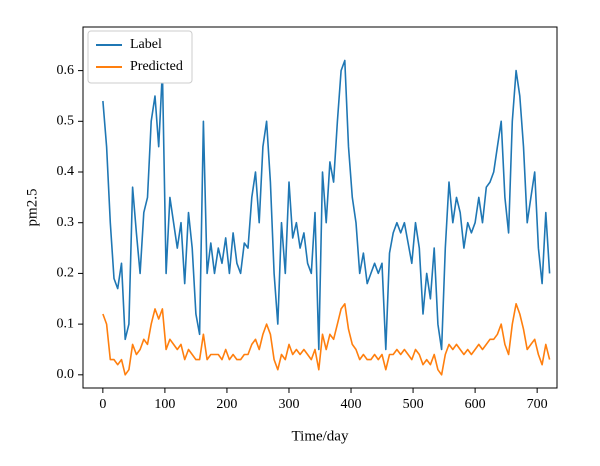  What do you see at coordinates (413, 404) in the screenshot?
I see `x-tick-label: 500` at bounding box center [413, 404].